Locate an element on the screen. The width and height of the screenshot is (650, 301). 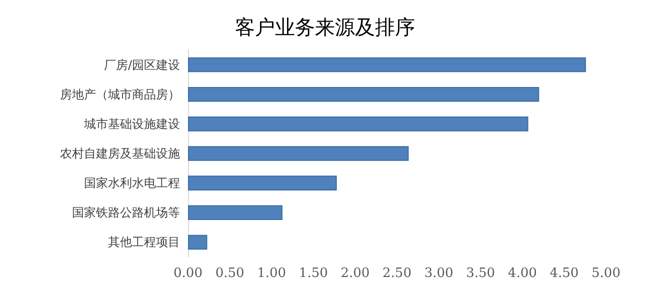
x-tick-label: 0.50 is located at coordinates (229, 273).